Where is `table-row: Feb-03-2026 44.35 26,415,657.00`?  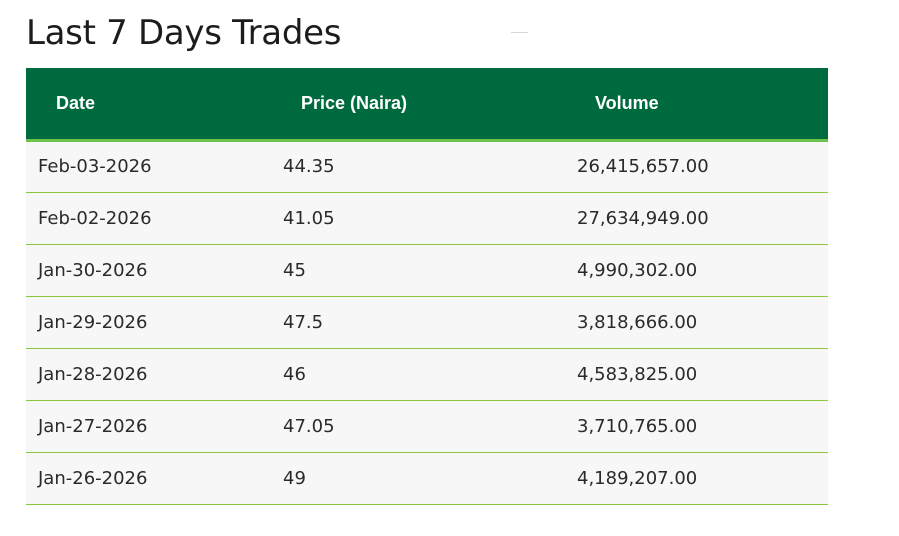 table-row: Feb-03-2026 44.35 26,415,657.00 is located at coordinates (427, 166).